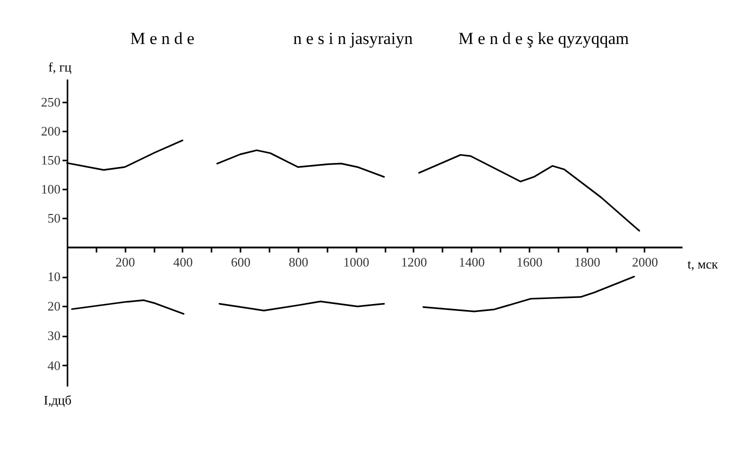 The height and width of the screenshot is (452, 737). Describe the element at coordinates (58, 400) in the screenshot. I see `y-axis-title: I,дцб` at that location.